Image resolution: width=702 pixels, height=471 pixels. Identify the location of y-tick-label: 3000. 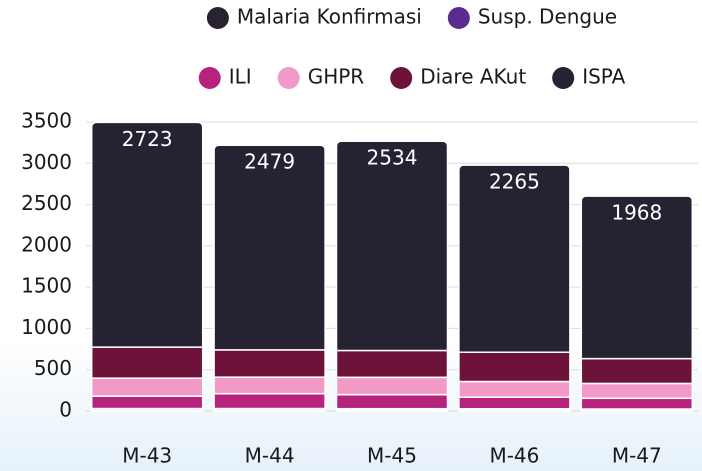
(46, 162).